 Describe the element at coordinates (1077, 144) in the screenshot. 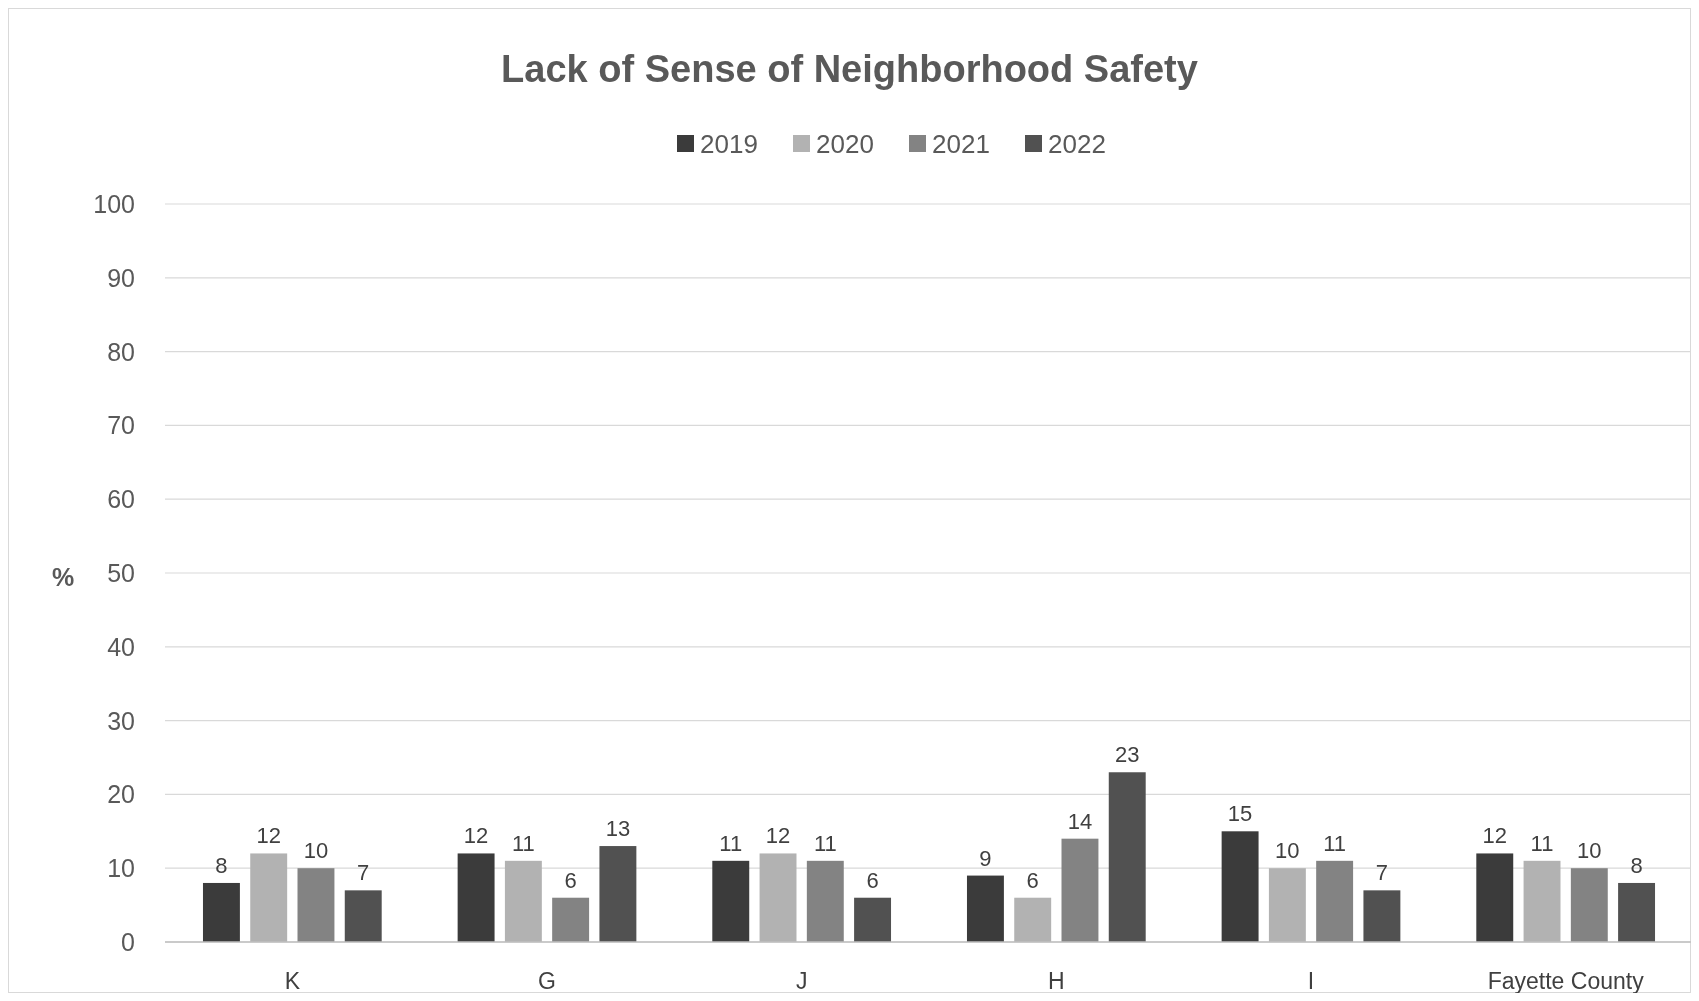

I see `legend-label: 2022` at that location.